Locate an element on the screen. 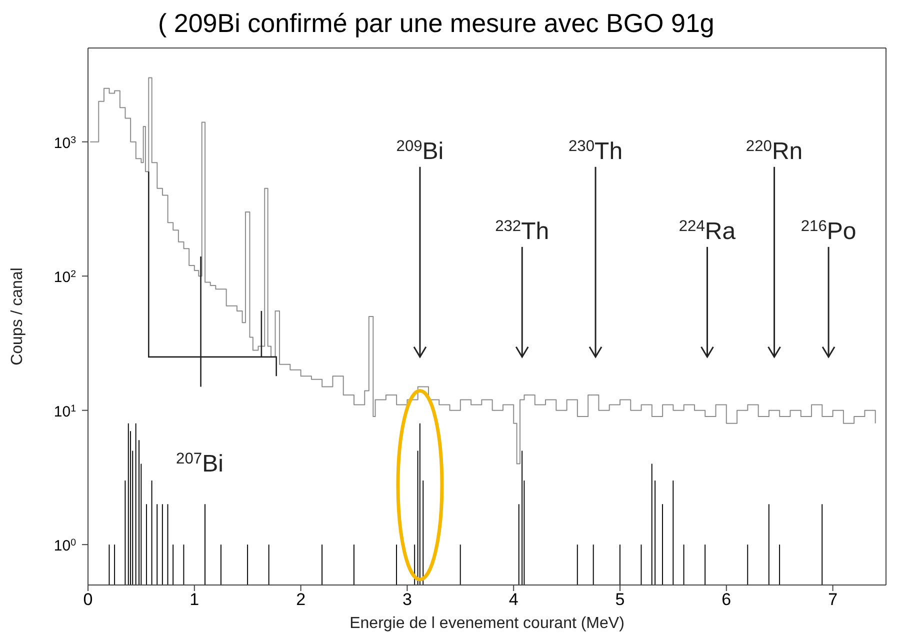 This screenshot has height=638, width=906. y-tick-label: 10$^{1}$ is located at coordinates (65, 411).